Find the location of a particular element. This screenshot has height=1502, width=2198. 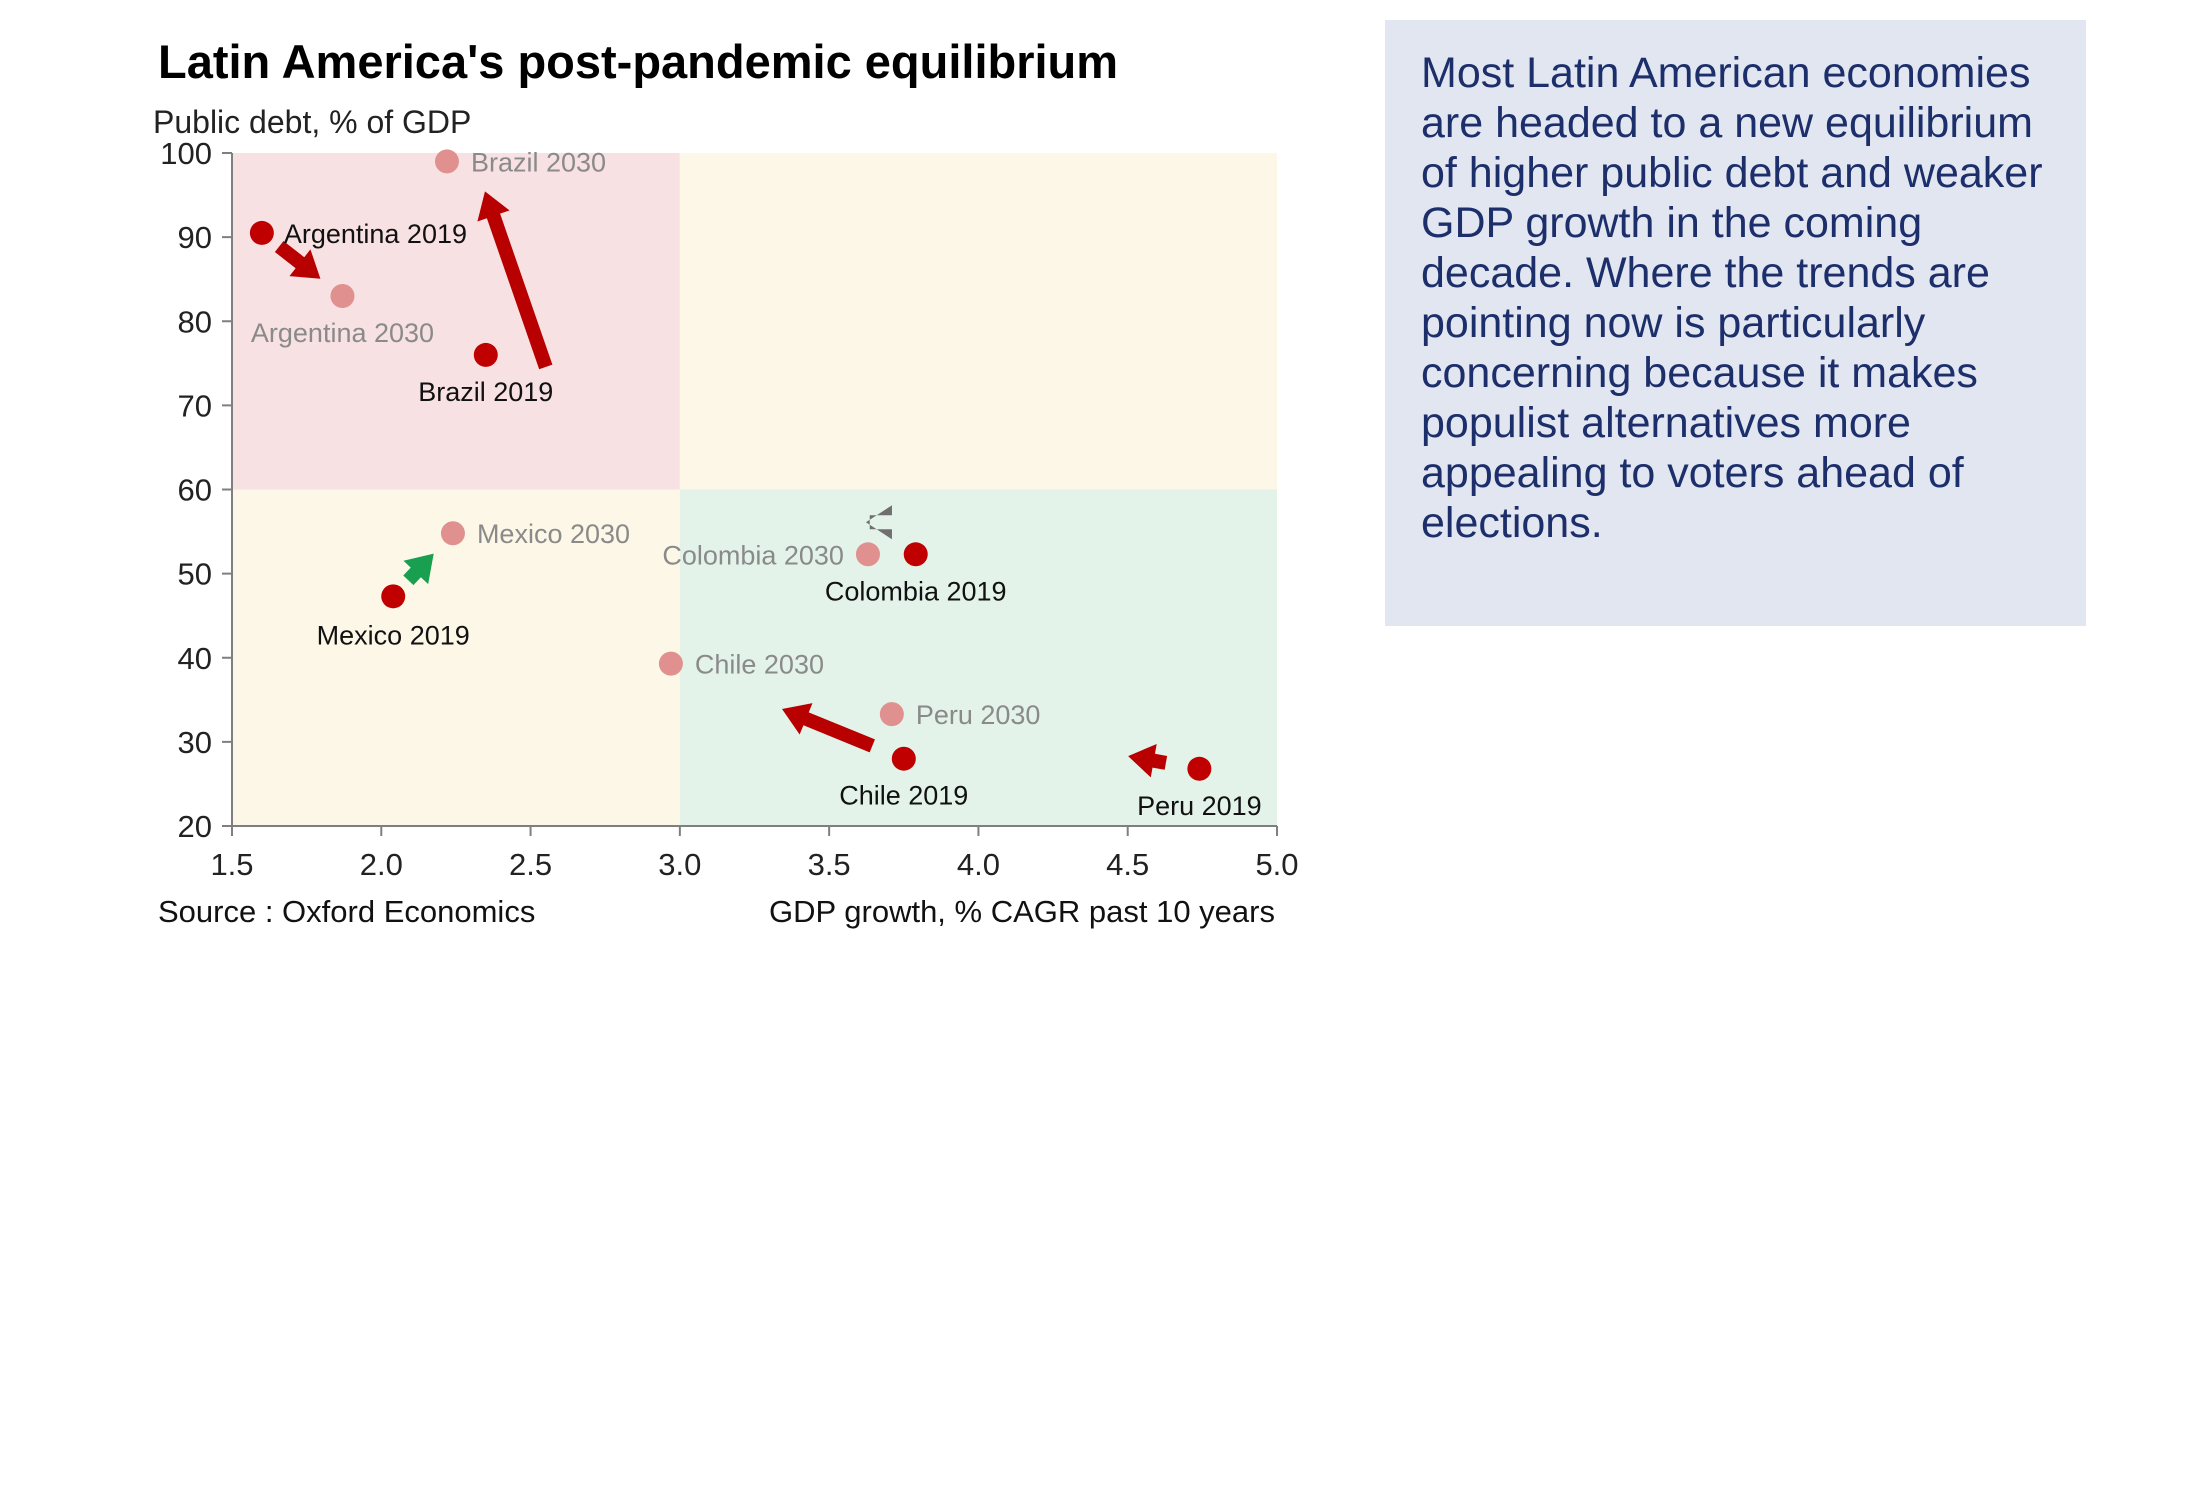

colombia-2030-point is located at coordinates (867, 554).